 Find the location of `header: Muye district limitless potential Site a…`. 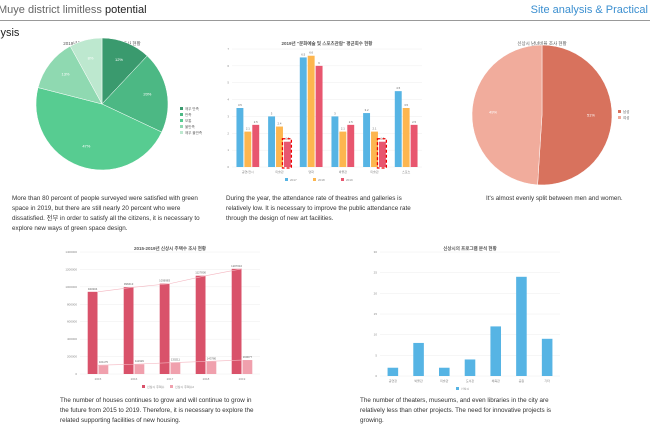

header: Muye district limitless potential Site a… is located at coordinates (325, 10).